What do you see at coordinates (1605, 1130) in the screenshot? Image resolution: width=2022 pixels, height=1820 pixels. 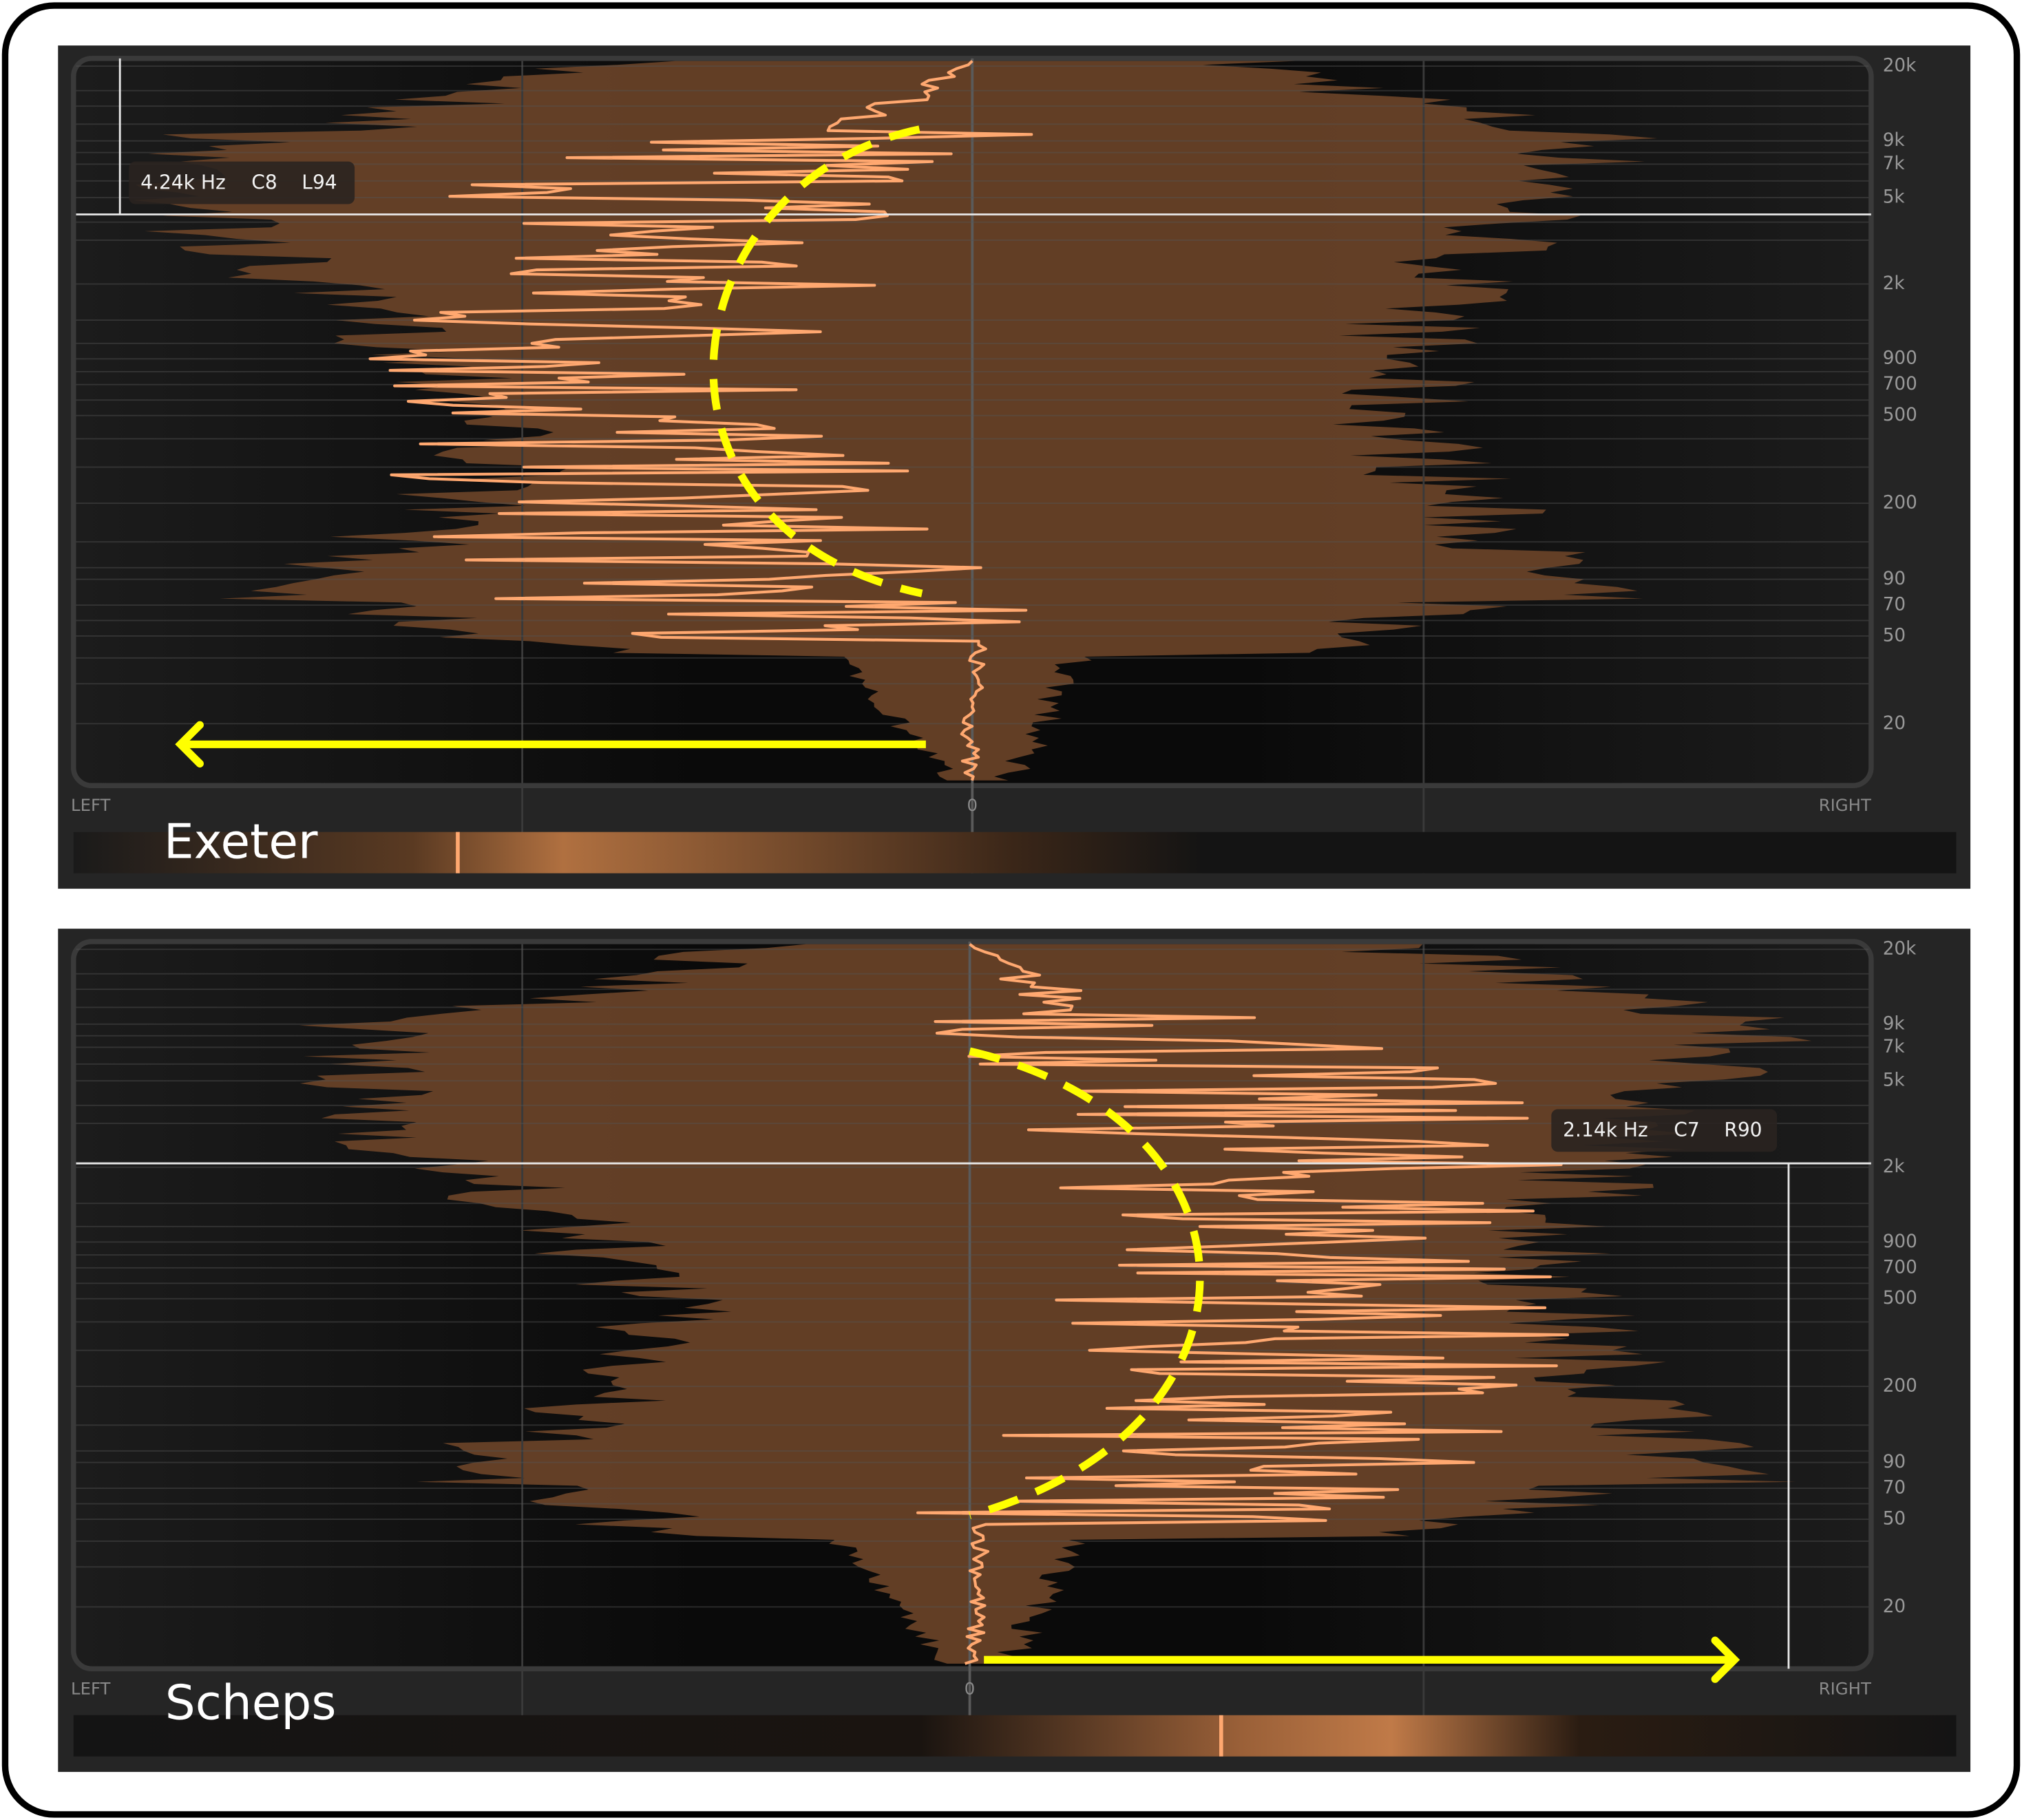 I see `tooltip-freq: 2.14k Hz` at bounding box center [1605, 1130].